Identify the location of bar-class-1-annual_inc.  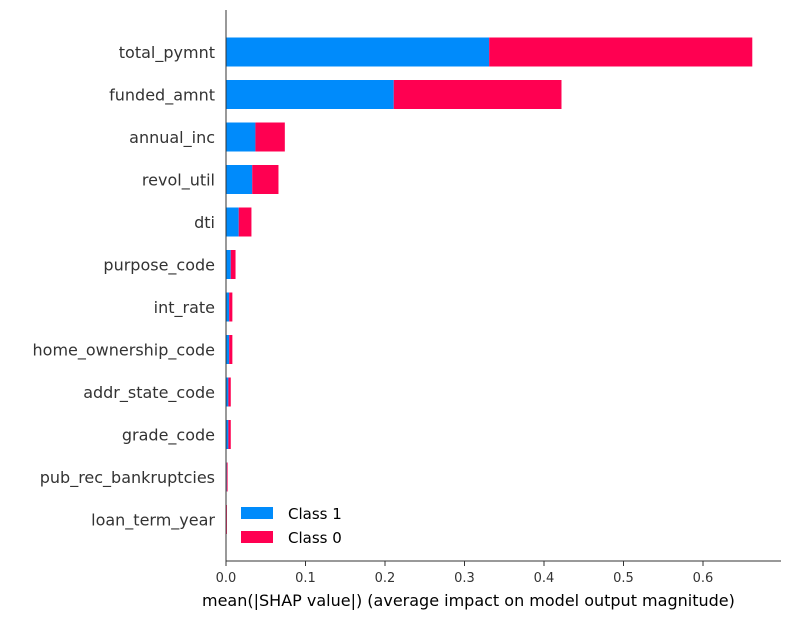
(241, 137).